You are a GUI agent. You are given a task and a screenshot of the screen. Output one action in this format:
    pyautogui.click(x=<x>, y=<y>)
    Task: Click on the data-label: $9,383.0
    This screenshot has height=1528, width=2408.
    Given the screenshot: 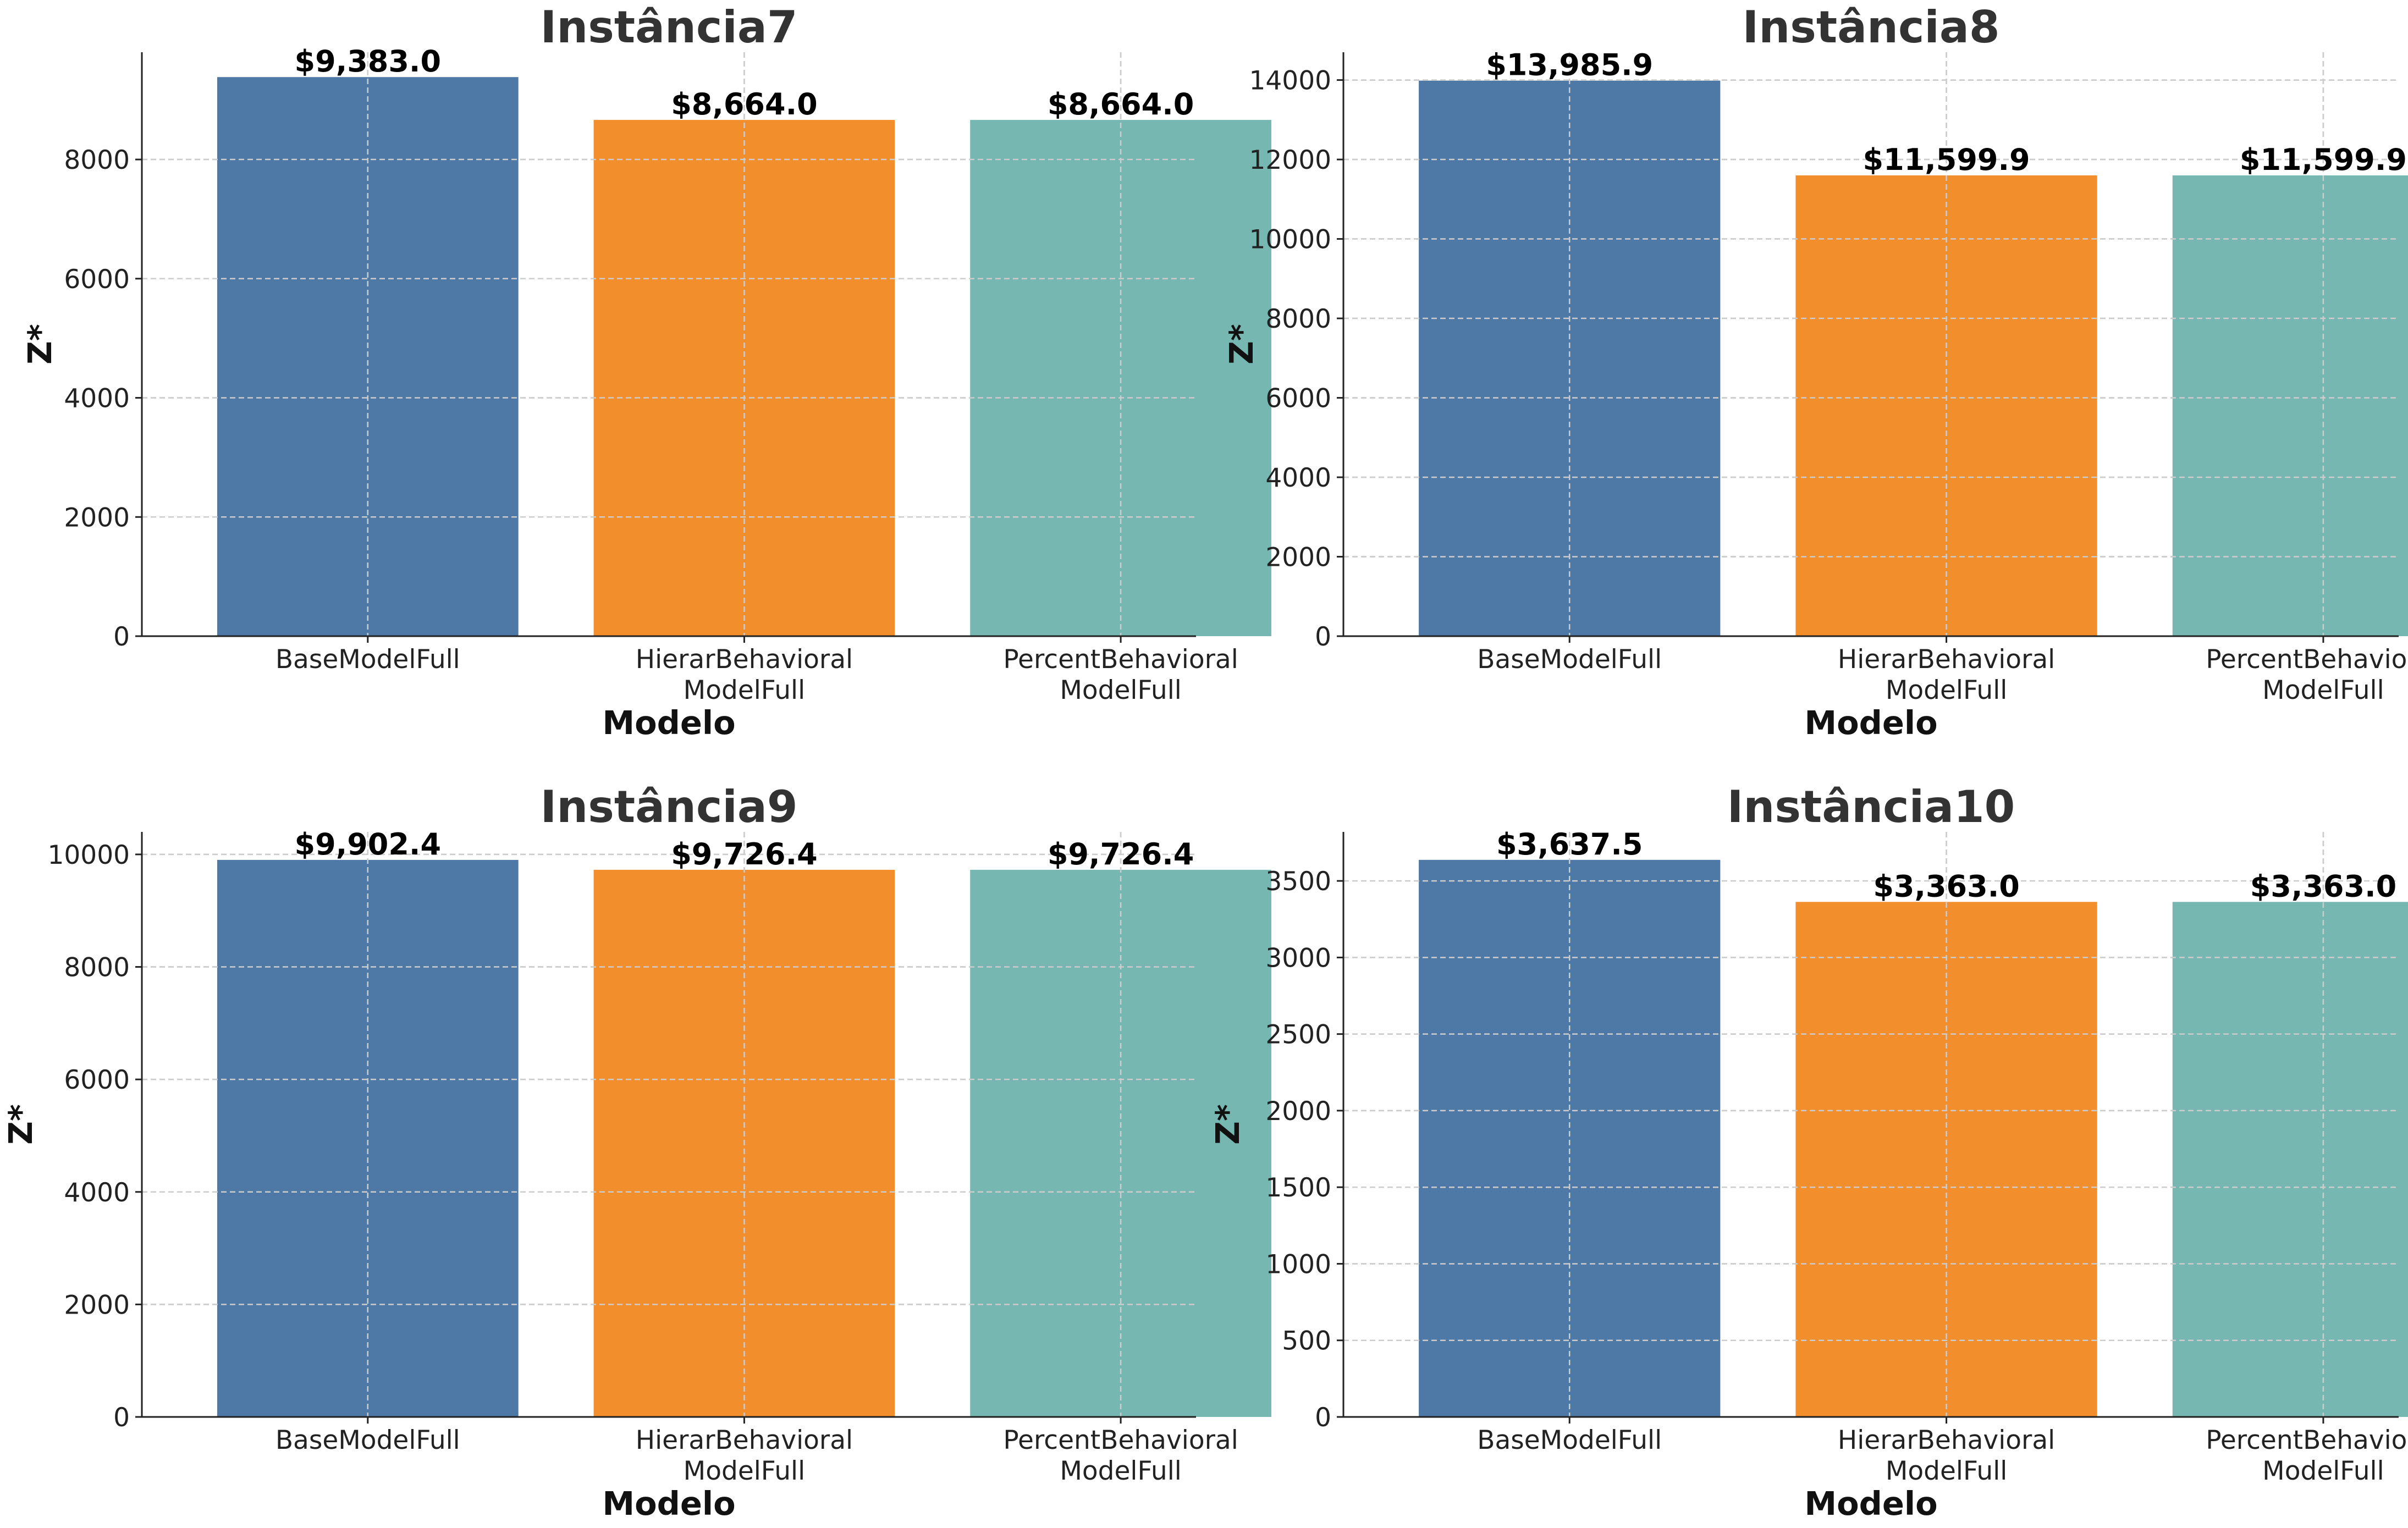 What is the action you would take?
    pyautogui.click(x=368, y=61)
    